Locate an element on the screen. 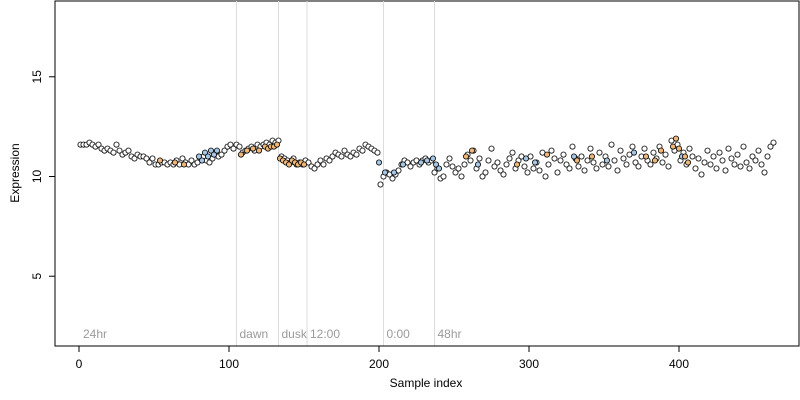 The width and height of the screenshot is (800, 400). x-tick-label: 300 is located at coordinates (529, 364).